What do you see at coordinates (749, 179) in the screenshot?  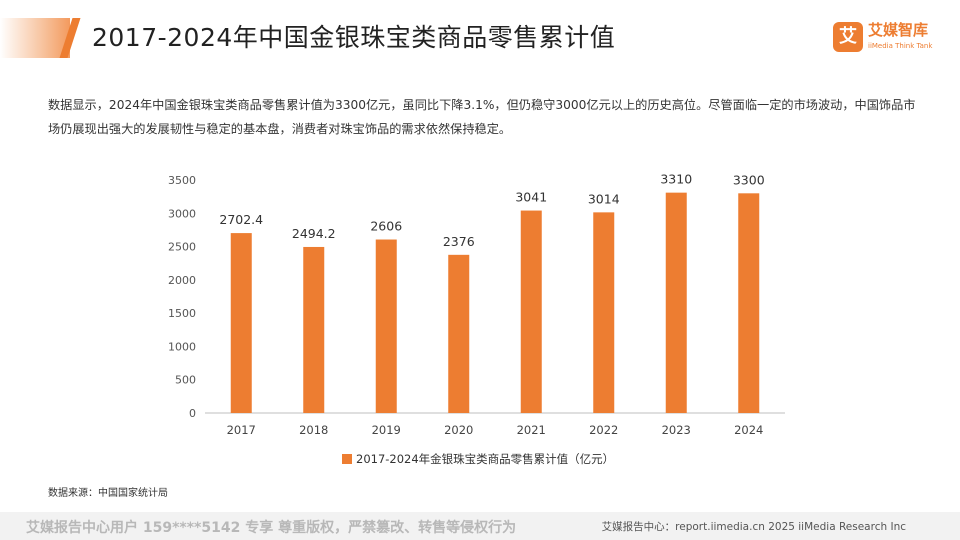 I see `data-label-2024: 3300` at bounding box center [749, 179].